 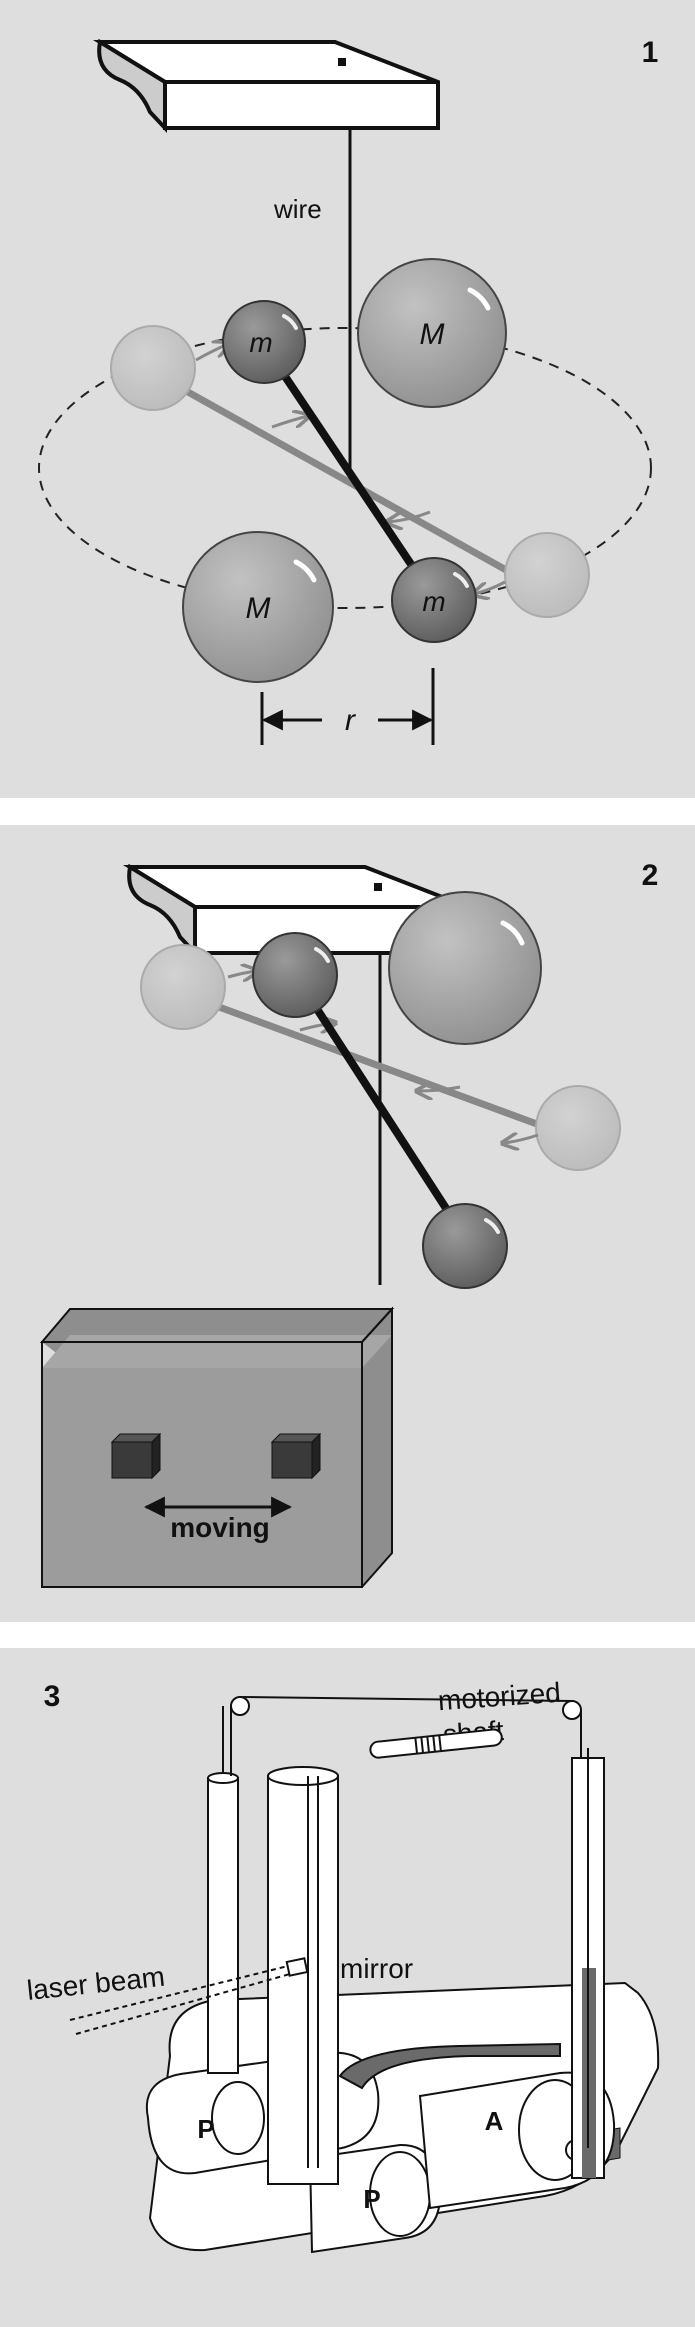 I want to click on wire-label: wire, so click(x=297, y=209).